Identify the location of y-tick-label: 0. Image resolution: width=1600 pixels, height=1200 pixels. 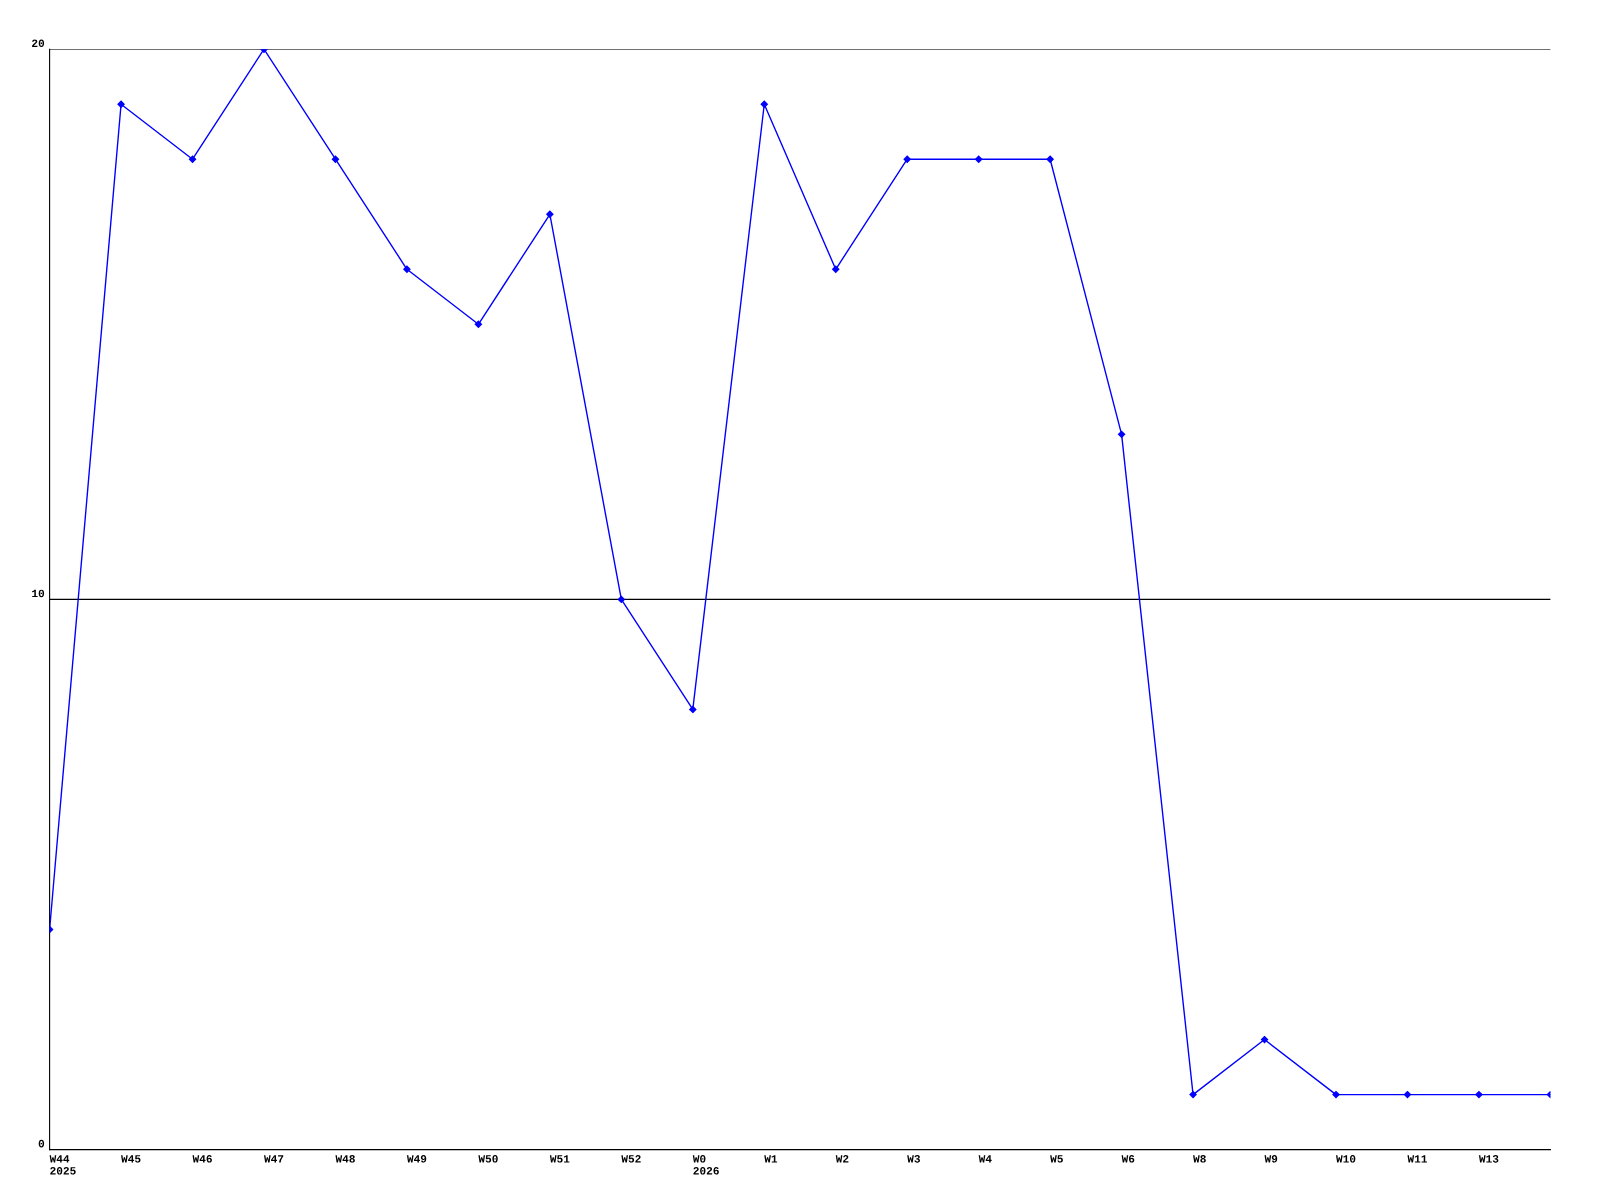
(41, 1143).